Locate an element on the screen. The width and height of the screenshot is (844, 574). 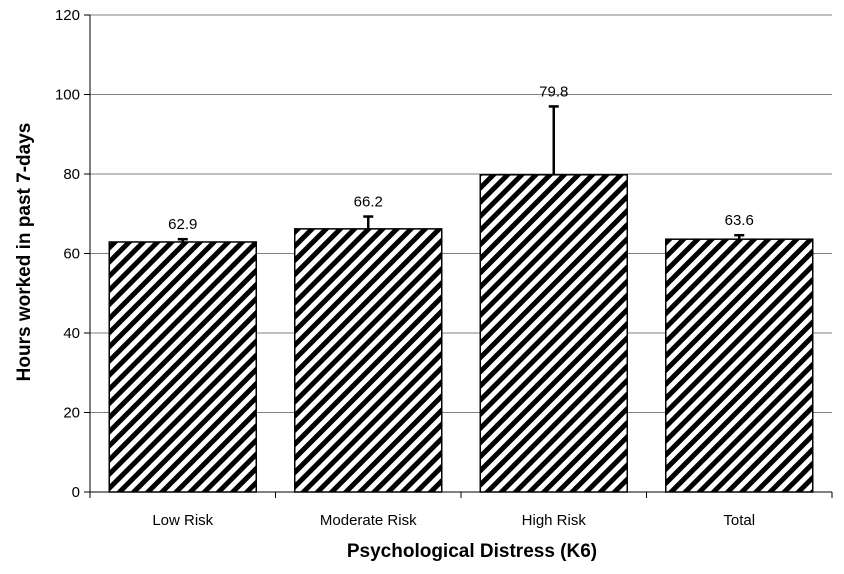
y-tick-label: 60 is located at coordinates (71, 254).